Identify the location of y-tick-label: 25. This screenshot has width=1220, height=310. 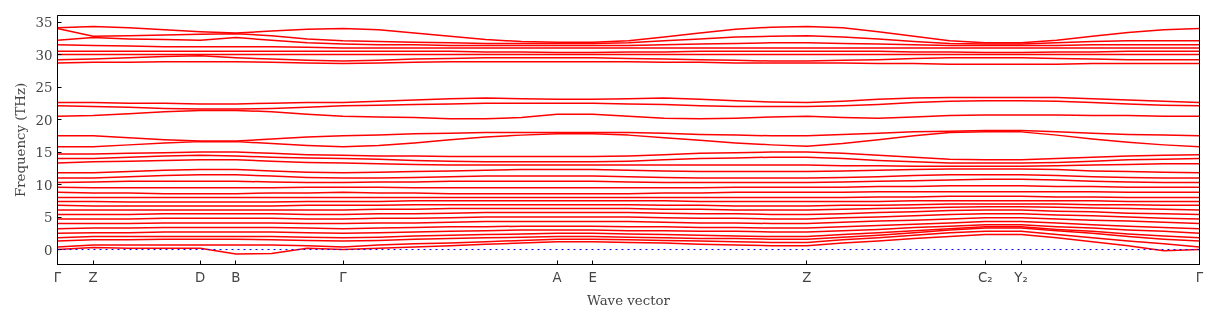
(44, 88).